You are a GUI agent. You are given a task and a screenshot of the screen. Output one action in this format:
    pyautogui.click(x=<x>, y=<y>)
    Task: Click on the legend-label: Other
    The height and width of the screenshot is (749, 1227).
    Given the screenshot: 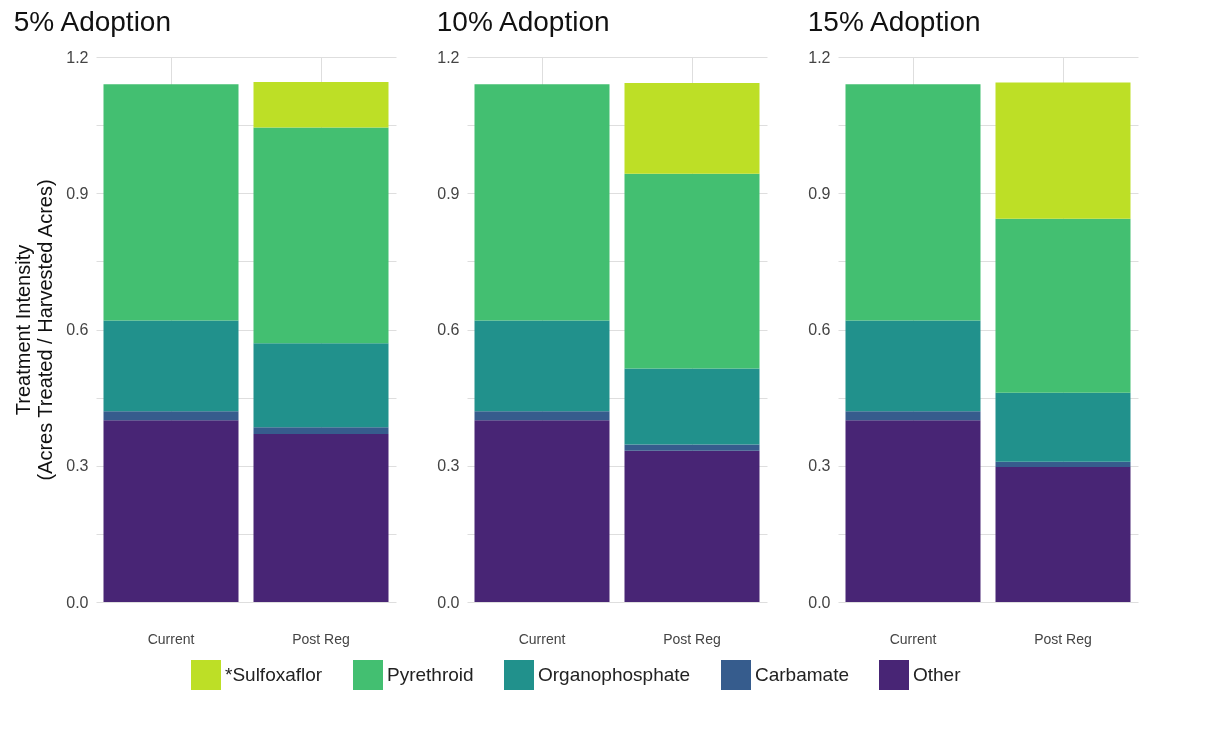 What is the action you would take?
    pyautogui.click(x=937, y=674)
    